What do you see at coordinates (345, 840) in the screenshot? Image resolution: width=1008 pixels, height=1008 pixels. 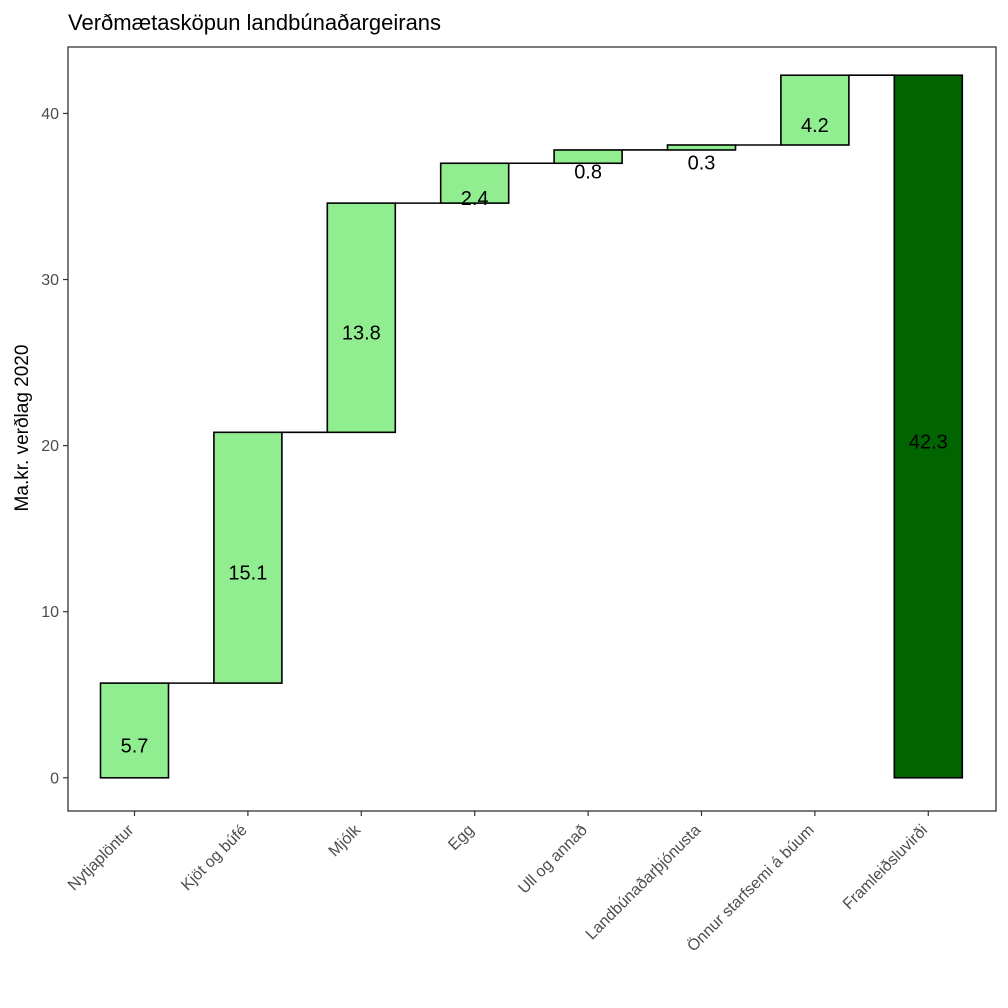 I see `x-tick-label: Mjólk` at bounding box center [345, 840].